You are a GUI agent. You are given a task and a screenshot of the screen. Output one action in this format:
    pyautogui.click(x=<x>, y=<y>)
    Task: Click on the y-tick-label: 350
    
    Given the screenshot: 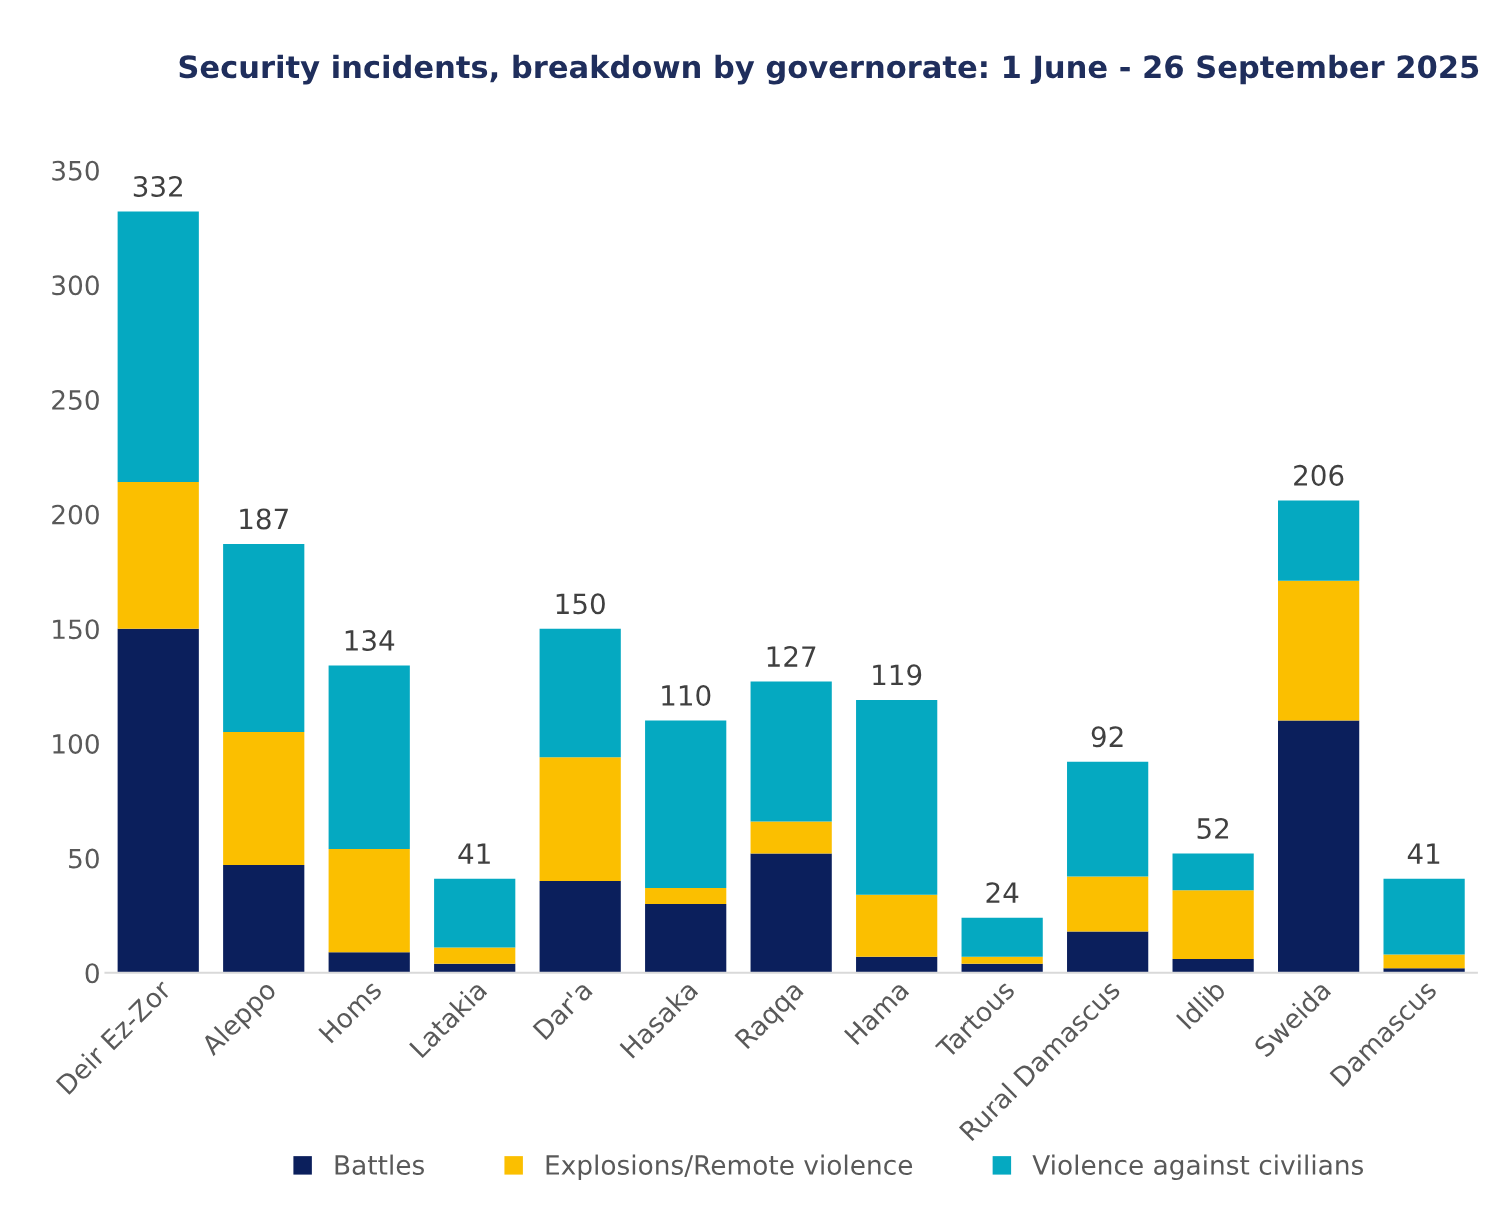 What is the action you would take?
    pyautogui.click(x=75, y=170)
    